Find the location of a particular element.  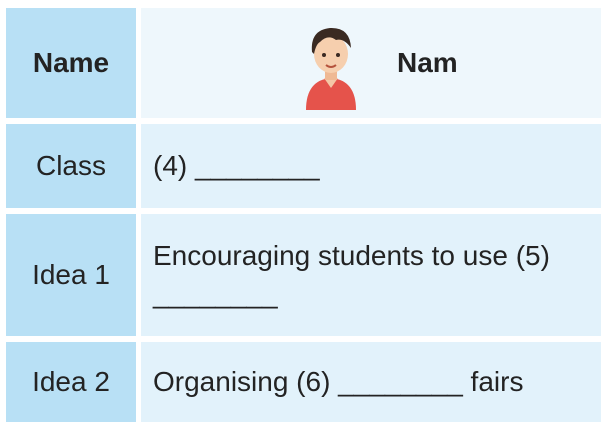

row-label: Class is located at coordinates (71, 166).